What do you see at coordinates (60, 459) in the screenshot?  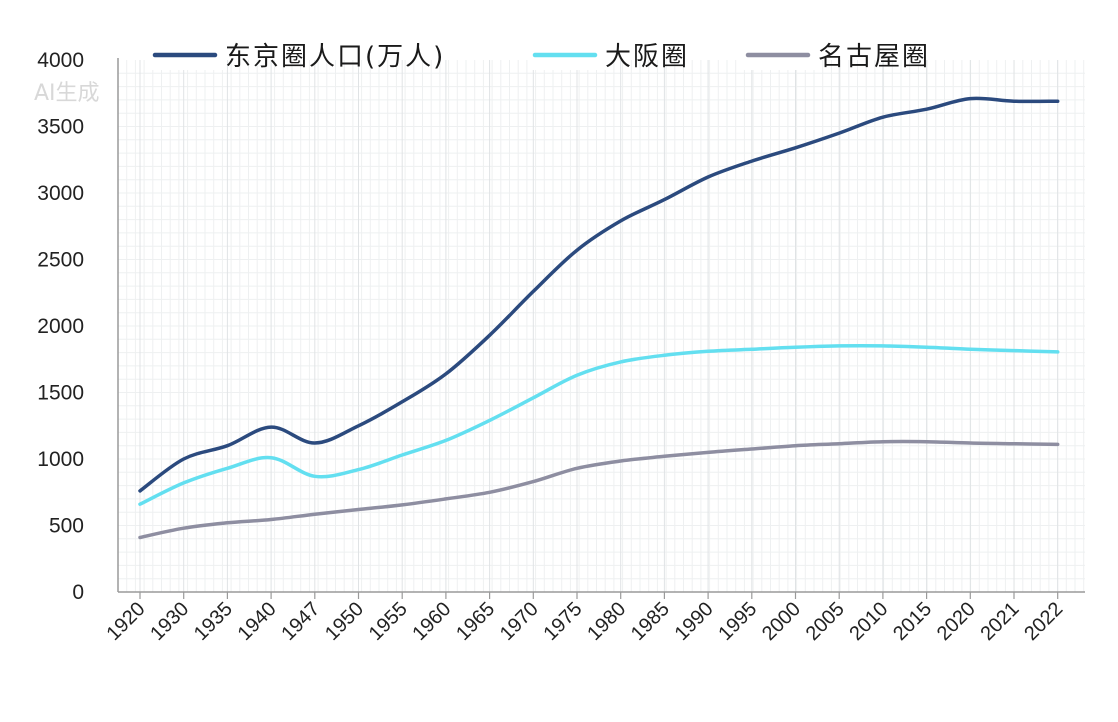 I see `y-tick-label: 1000` at bounding box center [60, 459].